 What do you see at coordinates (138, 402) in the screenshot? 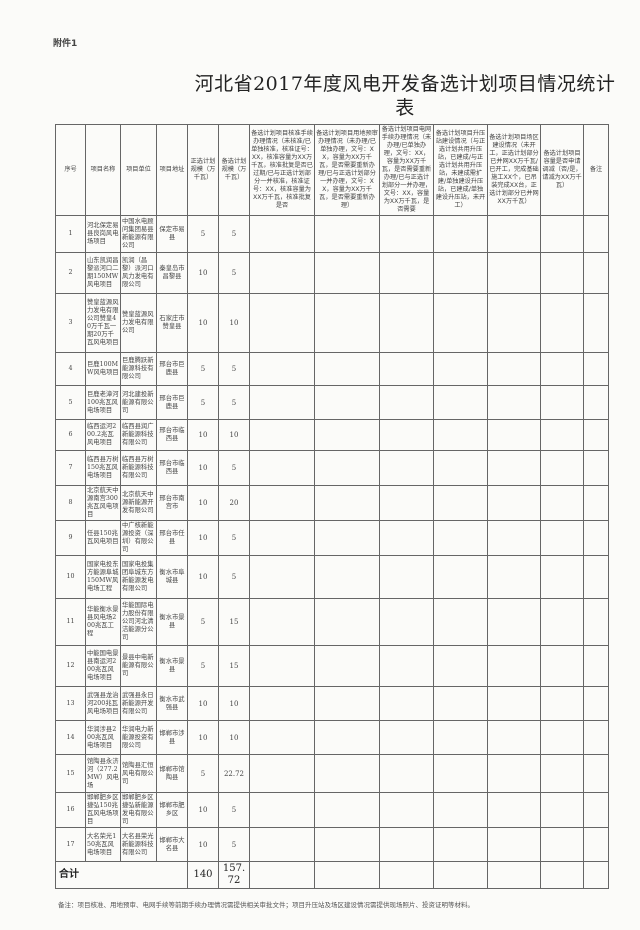
I see `project-unit: 河北建投新能源有限公司` at bounding box center [138, 402].